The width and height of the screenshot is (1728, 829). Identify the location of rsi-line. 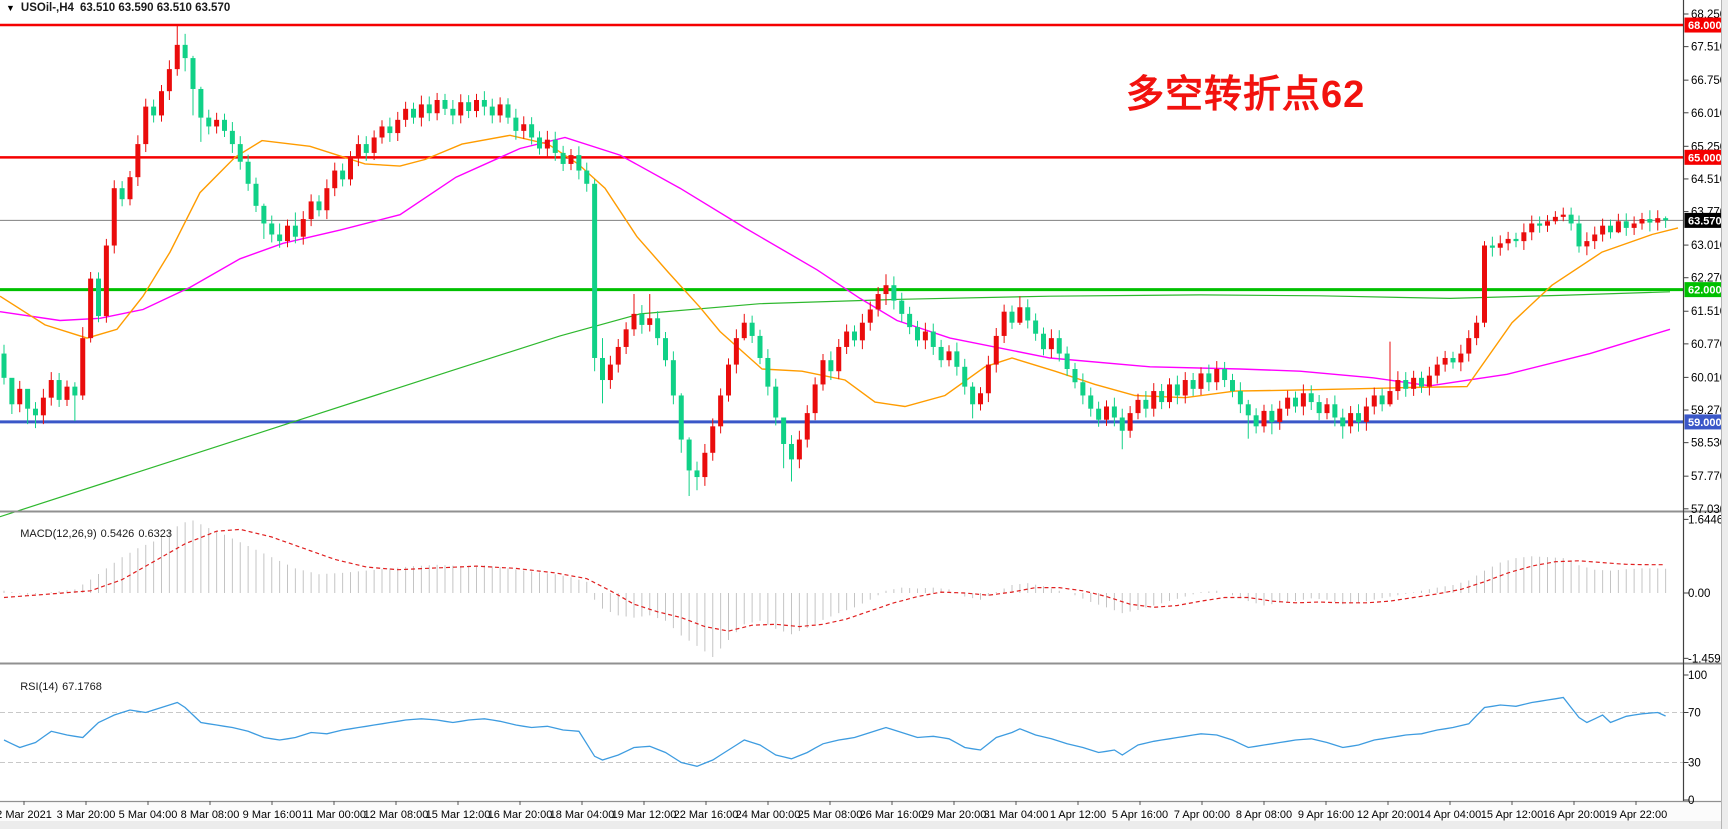
(834, 731).